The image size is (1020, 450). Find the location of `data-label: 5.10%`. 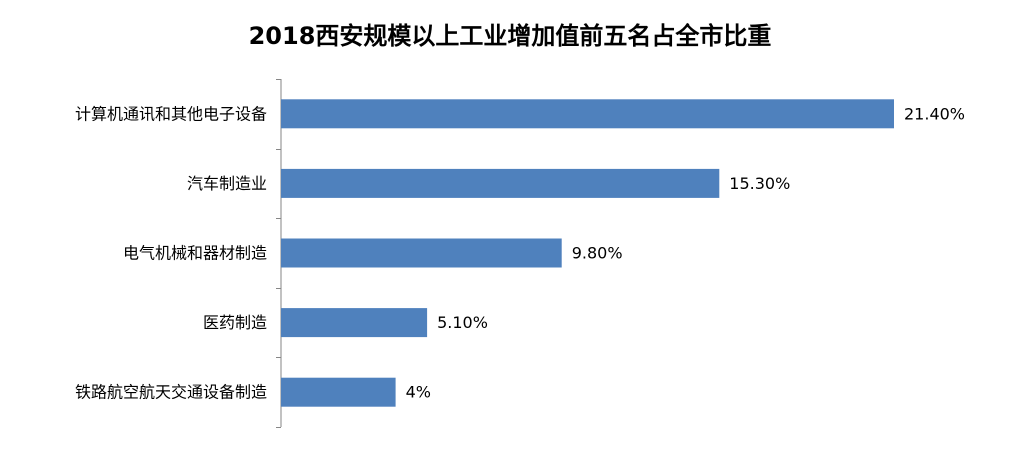

data-label: 5.10% is located at coordinates (462, 322).